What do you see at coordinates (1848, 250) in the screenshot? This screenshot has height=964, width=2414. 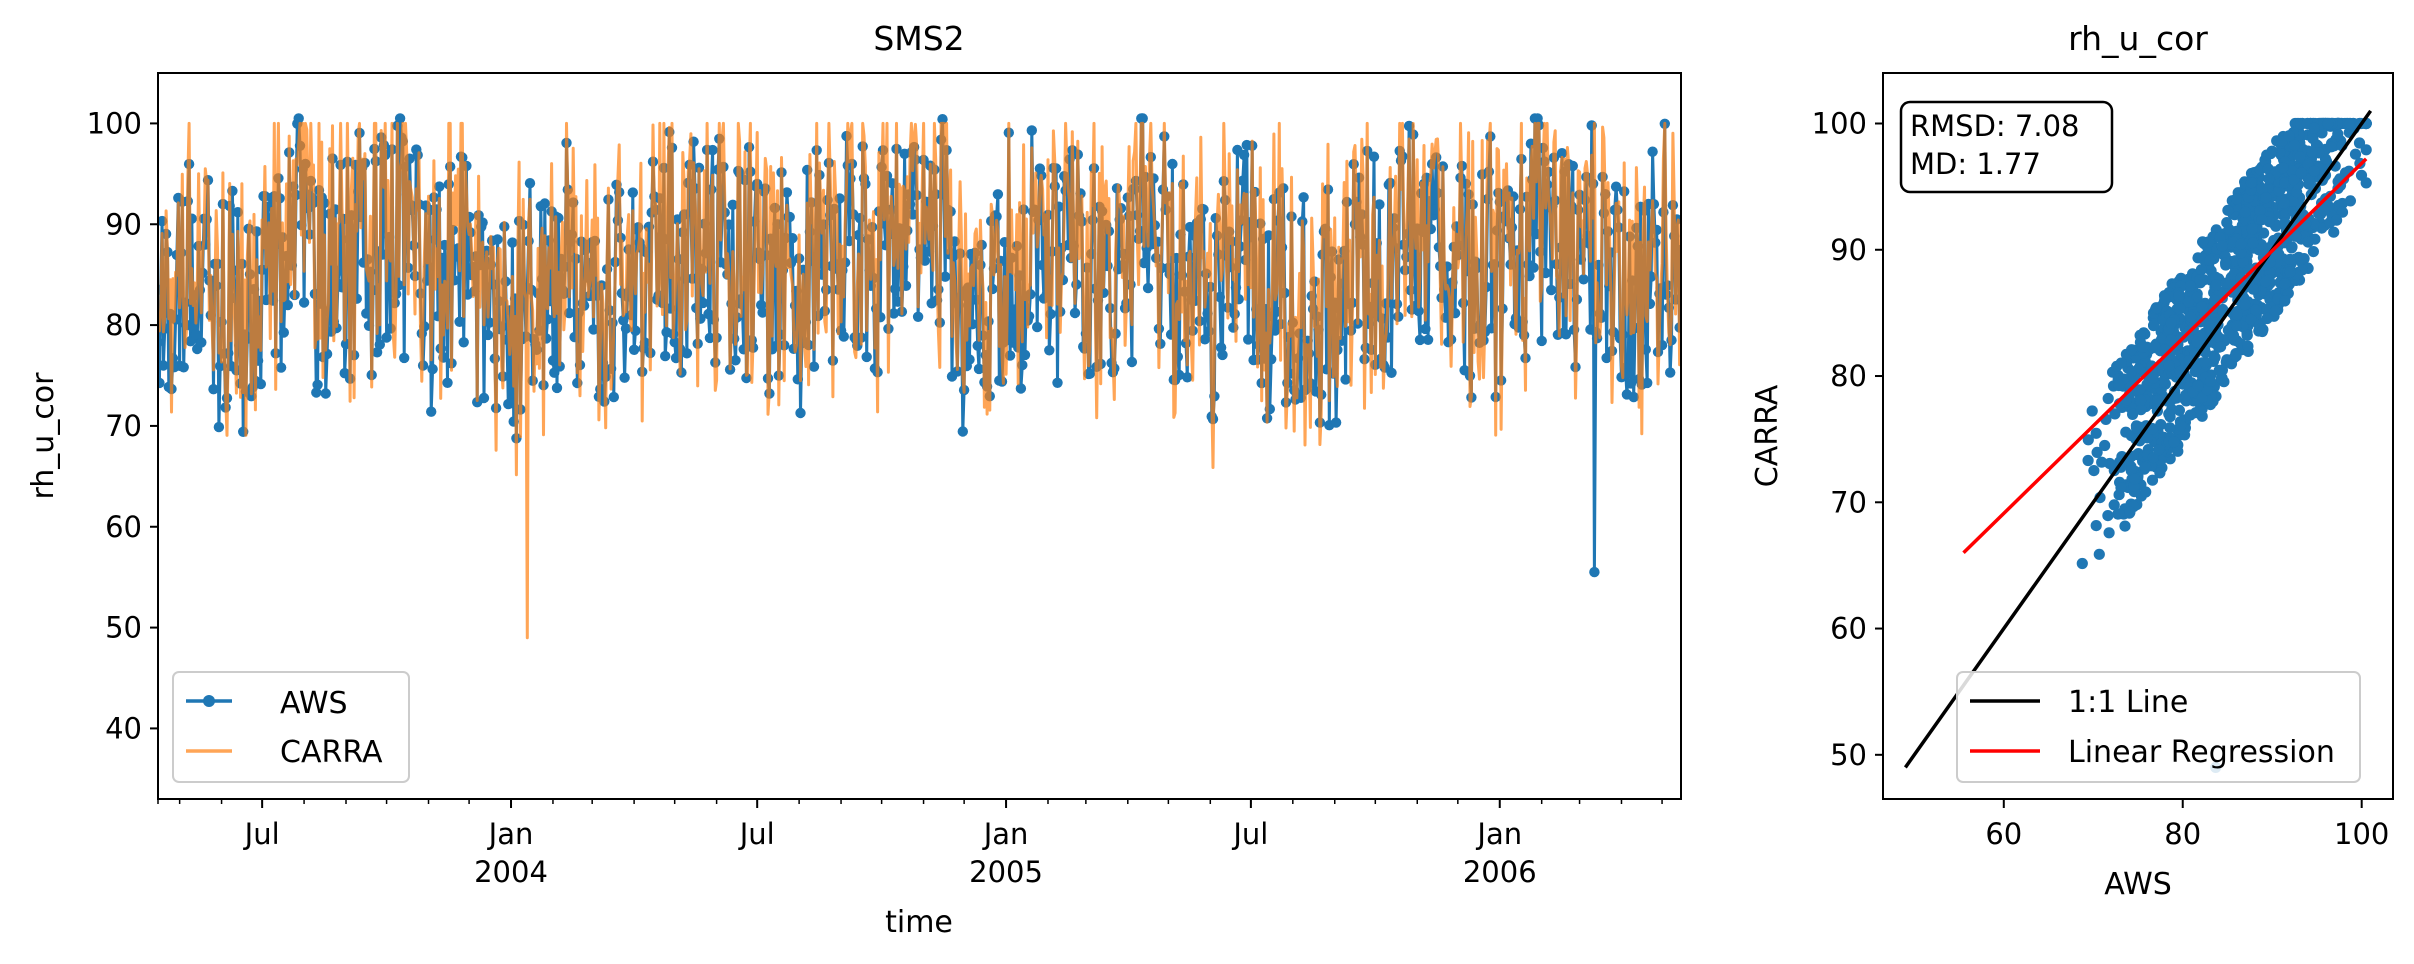 I see `scatter-y-tick-label: 90` at bounding box center [1848, 250].